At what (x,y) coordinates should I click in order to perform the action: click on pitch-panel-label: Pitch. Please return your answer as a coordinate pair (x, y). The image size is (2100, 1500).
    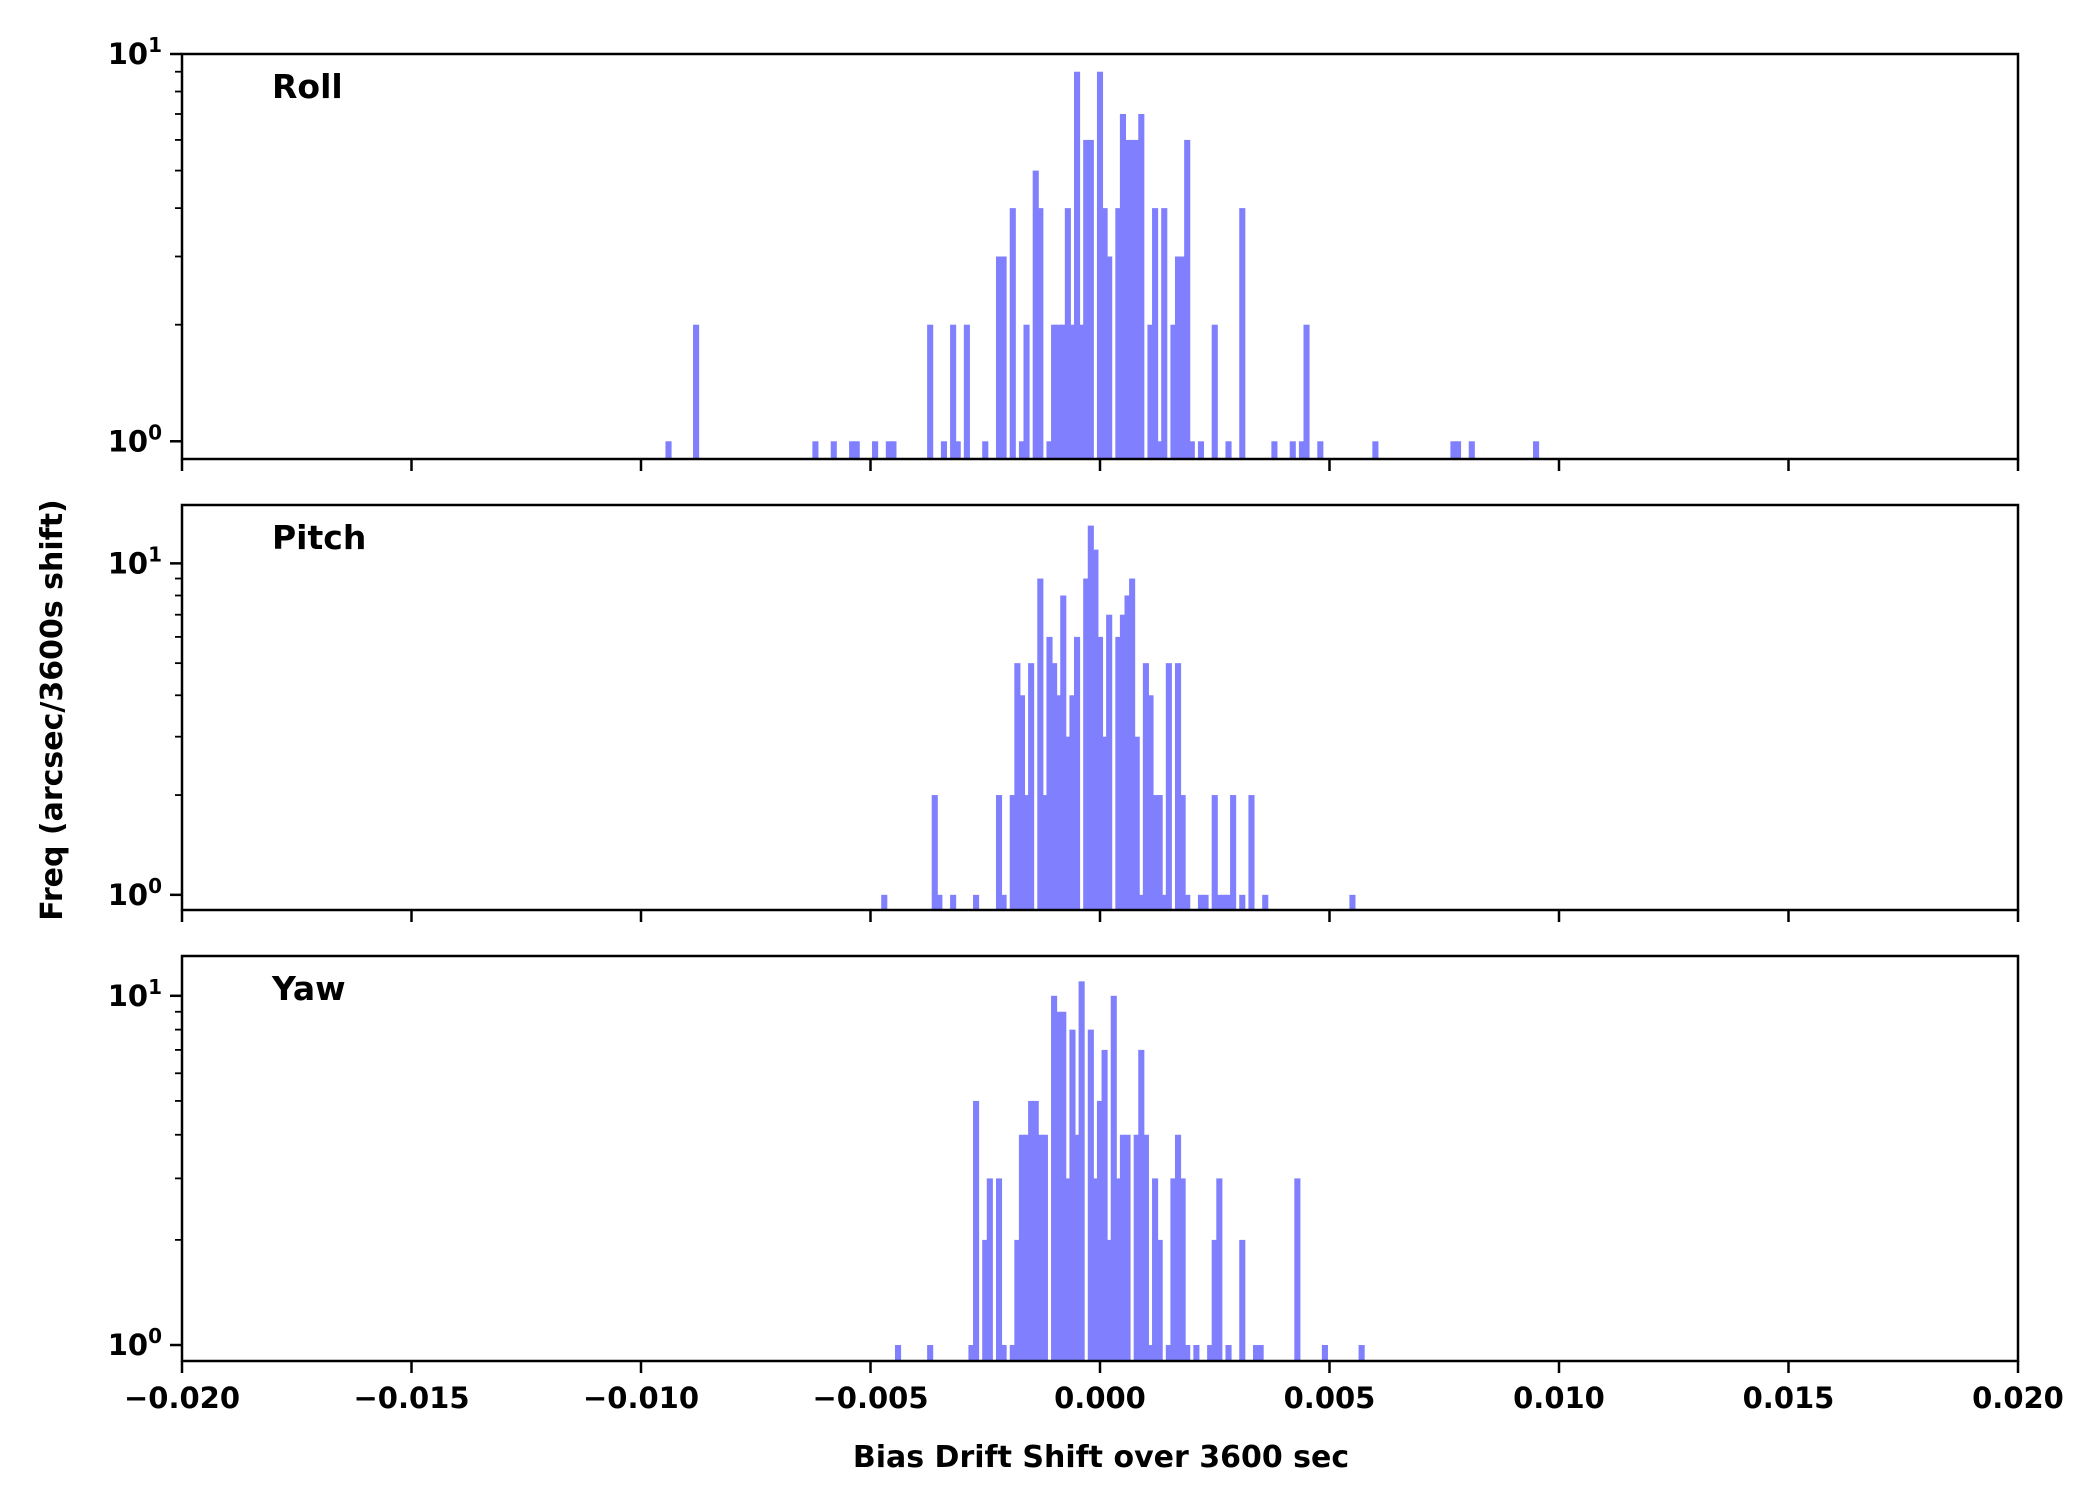
    Looking at the image, I should click on (319, 537).